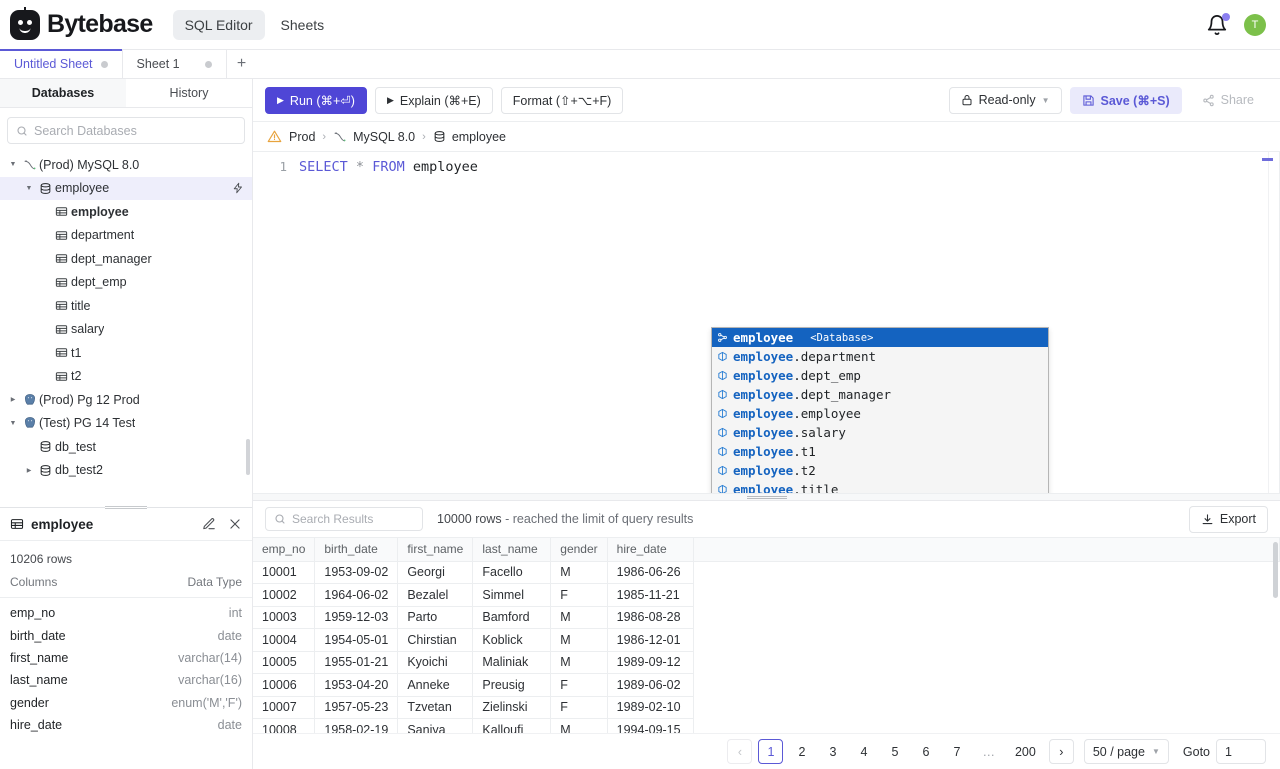 This screenshot has height=769, width=1280. What do you see at coordinates (650, 725) in the screenshot?
I see `table-cell: 1994-09-15` at bounding box center [650, 725].